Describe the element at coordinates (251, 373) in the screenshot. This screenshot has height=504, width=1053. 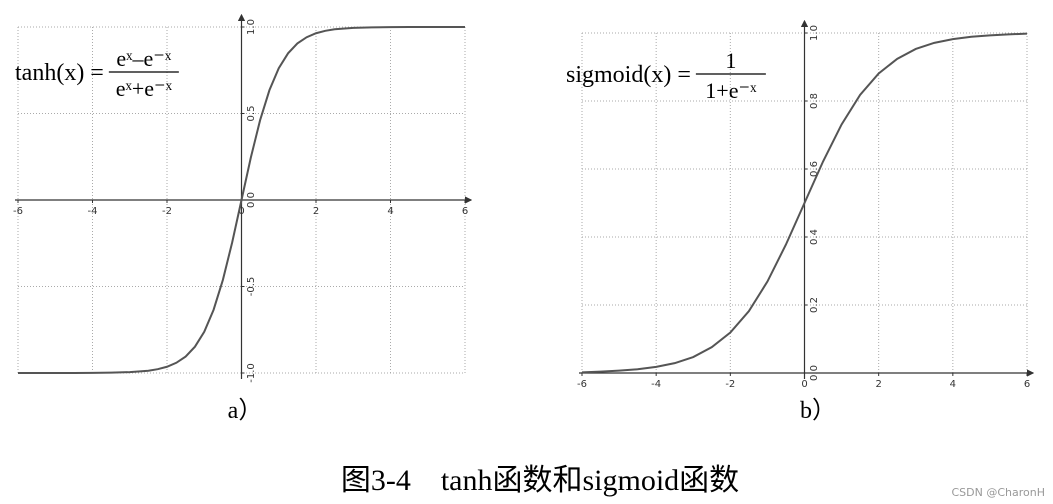
I see `y-tick-label: -1.0` at that location.